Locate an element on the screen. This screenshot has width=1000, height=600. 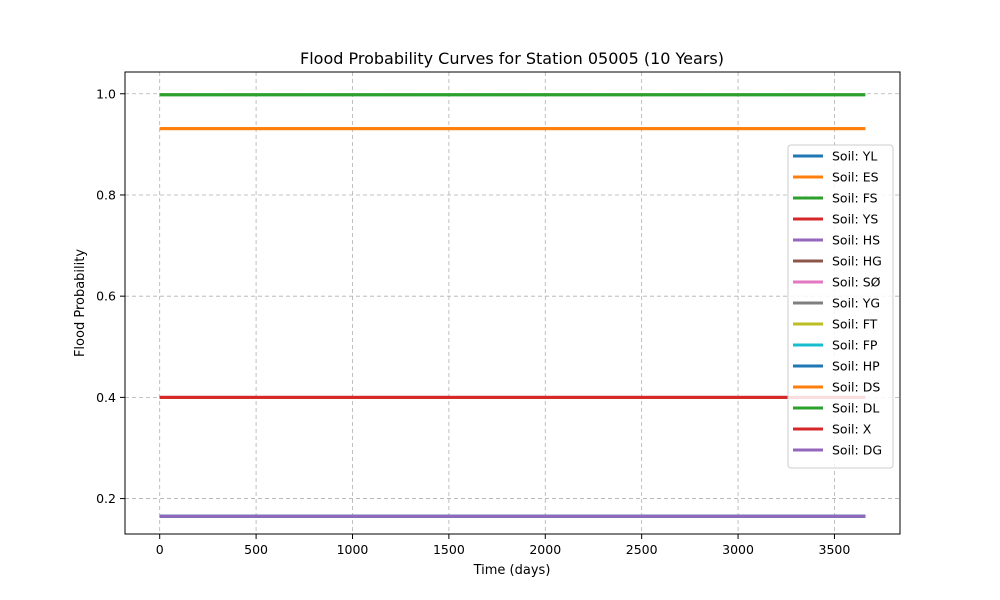
x-tick-label: 1500 is located at coordinates (449, 549).